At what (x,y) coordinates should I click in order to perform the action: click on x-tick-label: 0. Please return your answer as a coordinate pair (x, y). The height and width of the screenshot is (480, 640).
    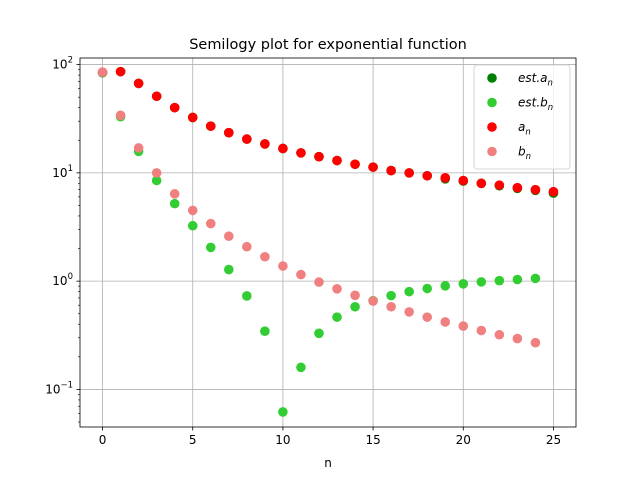
    Looking at the image, I should click on (103, 440).